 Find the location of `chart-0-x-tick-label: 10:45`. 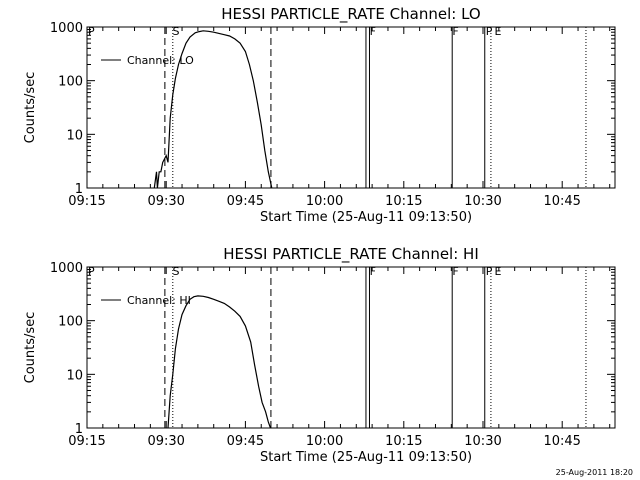

chart-0-x-tick-label: 10:45 is located at coordinates (561, 201).